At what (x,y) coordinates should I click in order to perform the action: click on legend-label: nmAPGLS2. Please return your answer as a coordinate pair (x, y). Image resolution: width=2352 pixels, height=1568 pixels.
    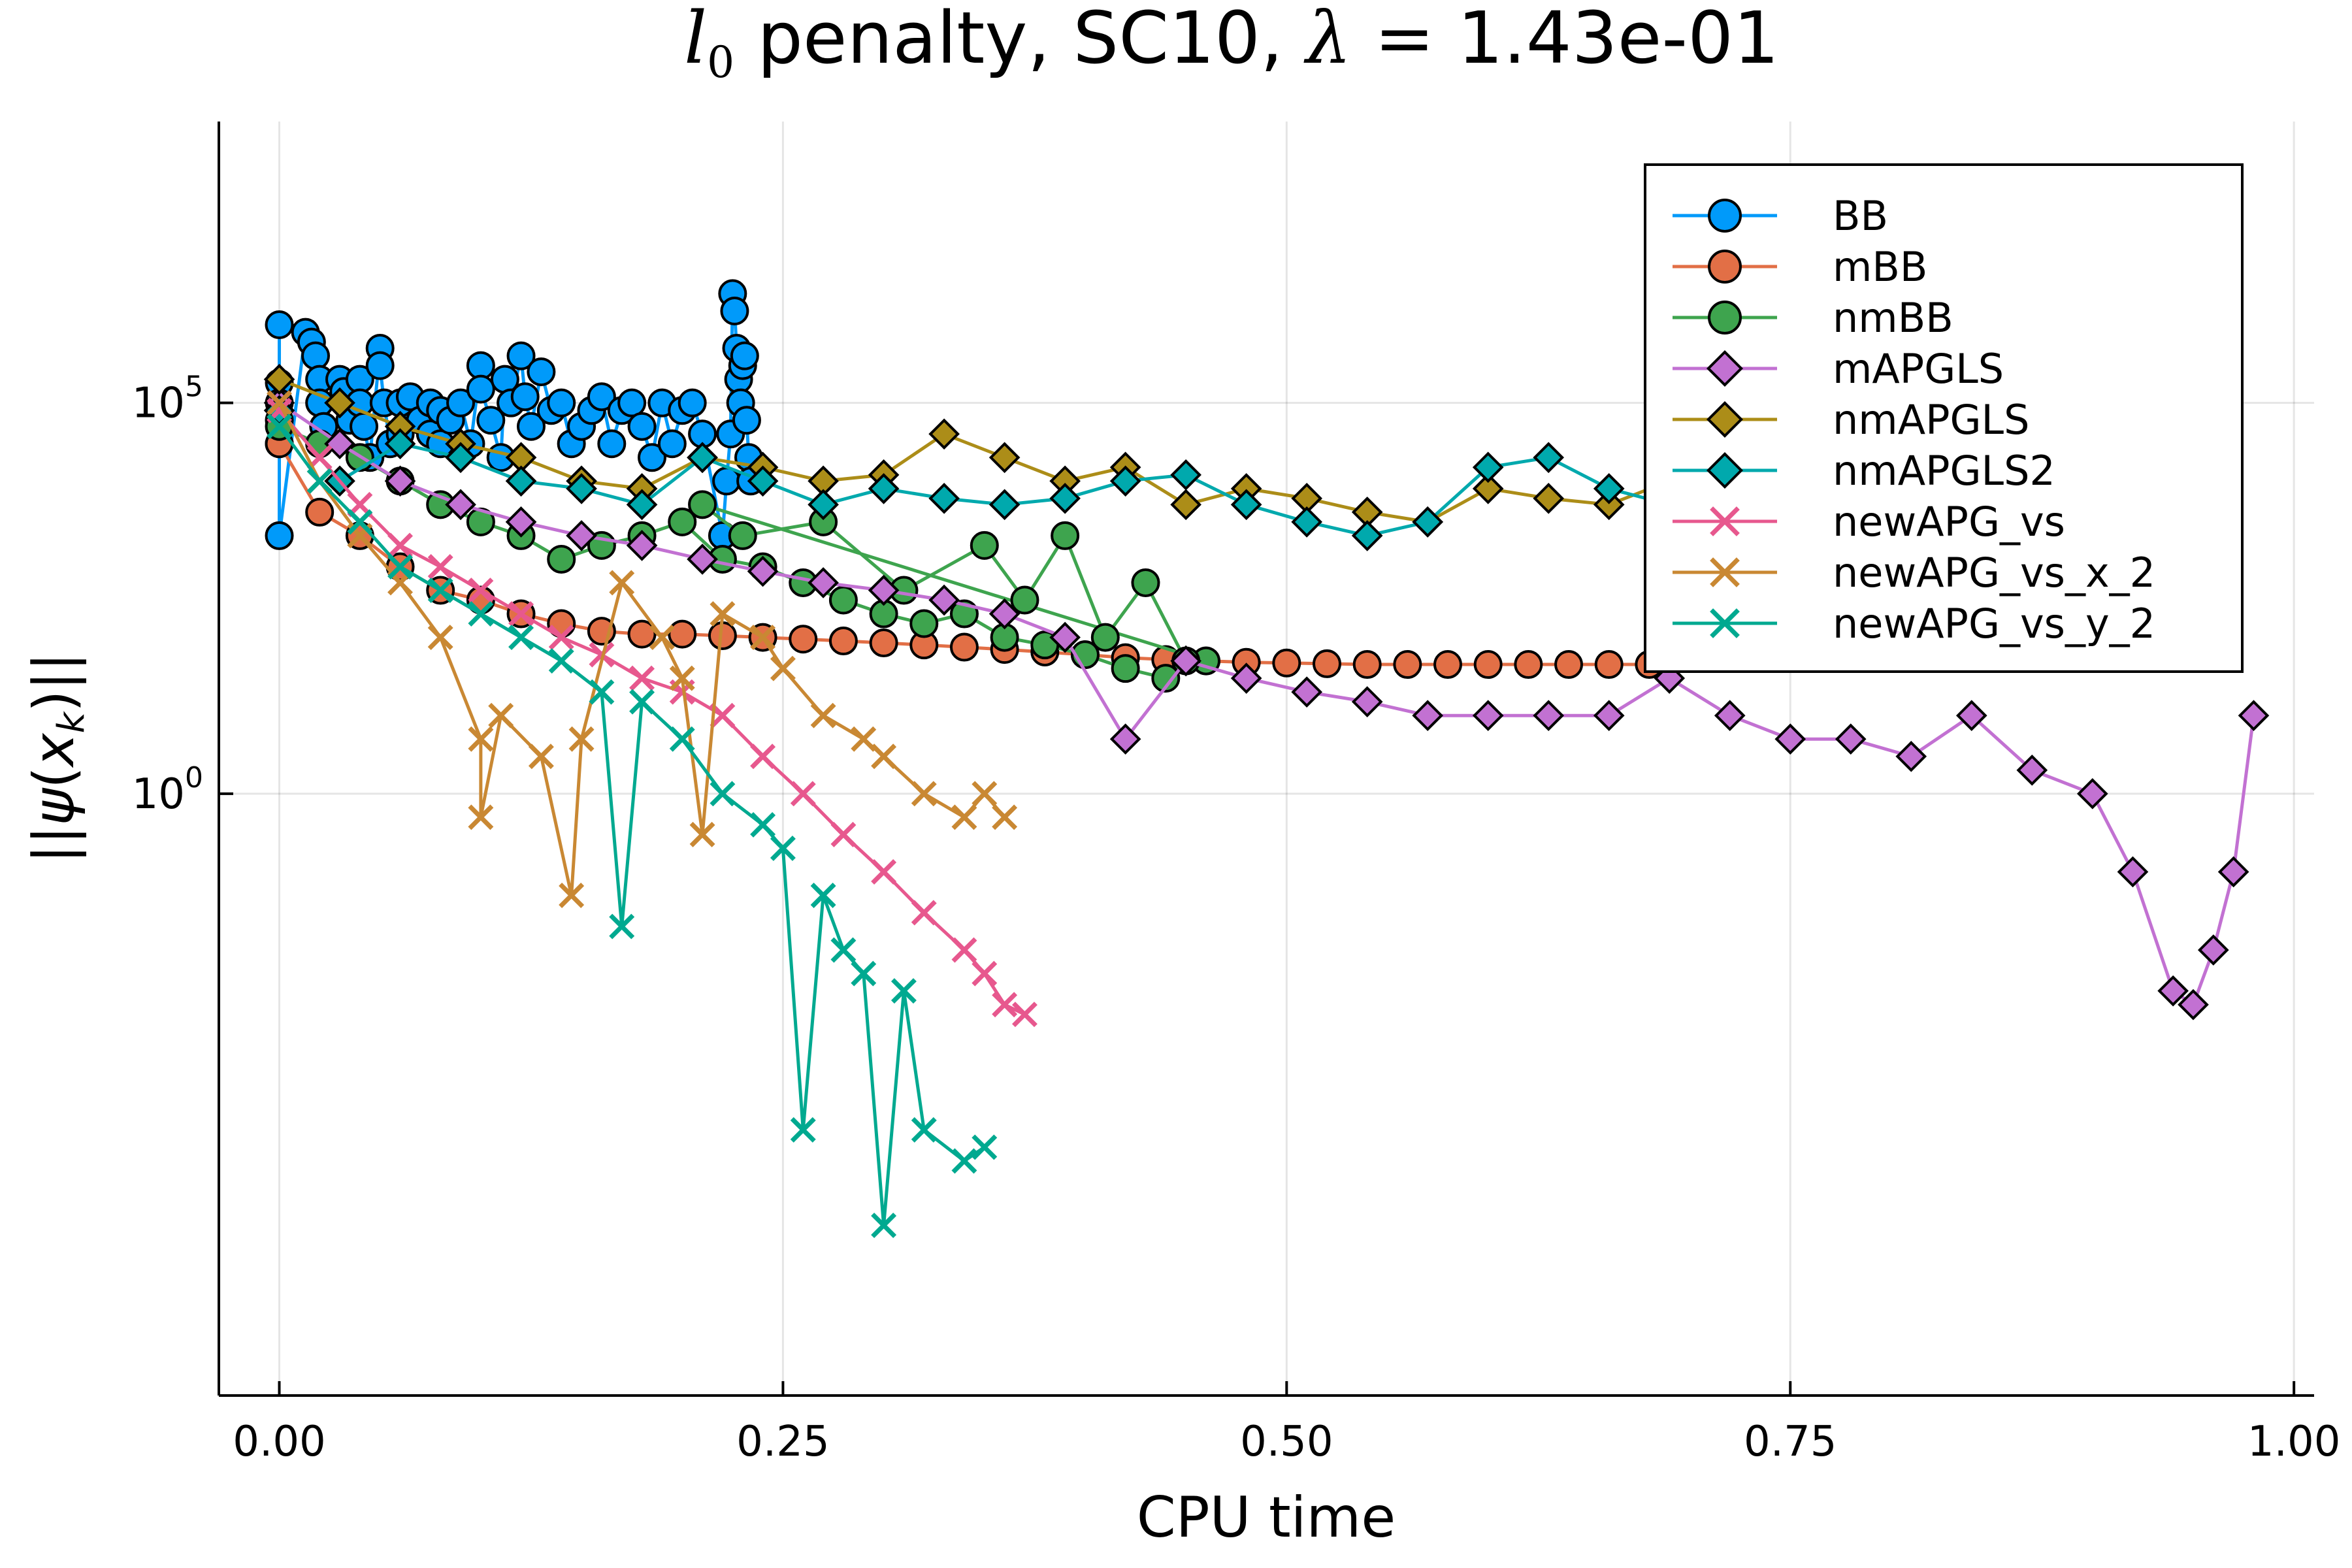
    Looking at the image, I should click on (1944, 471).